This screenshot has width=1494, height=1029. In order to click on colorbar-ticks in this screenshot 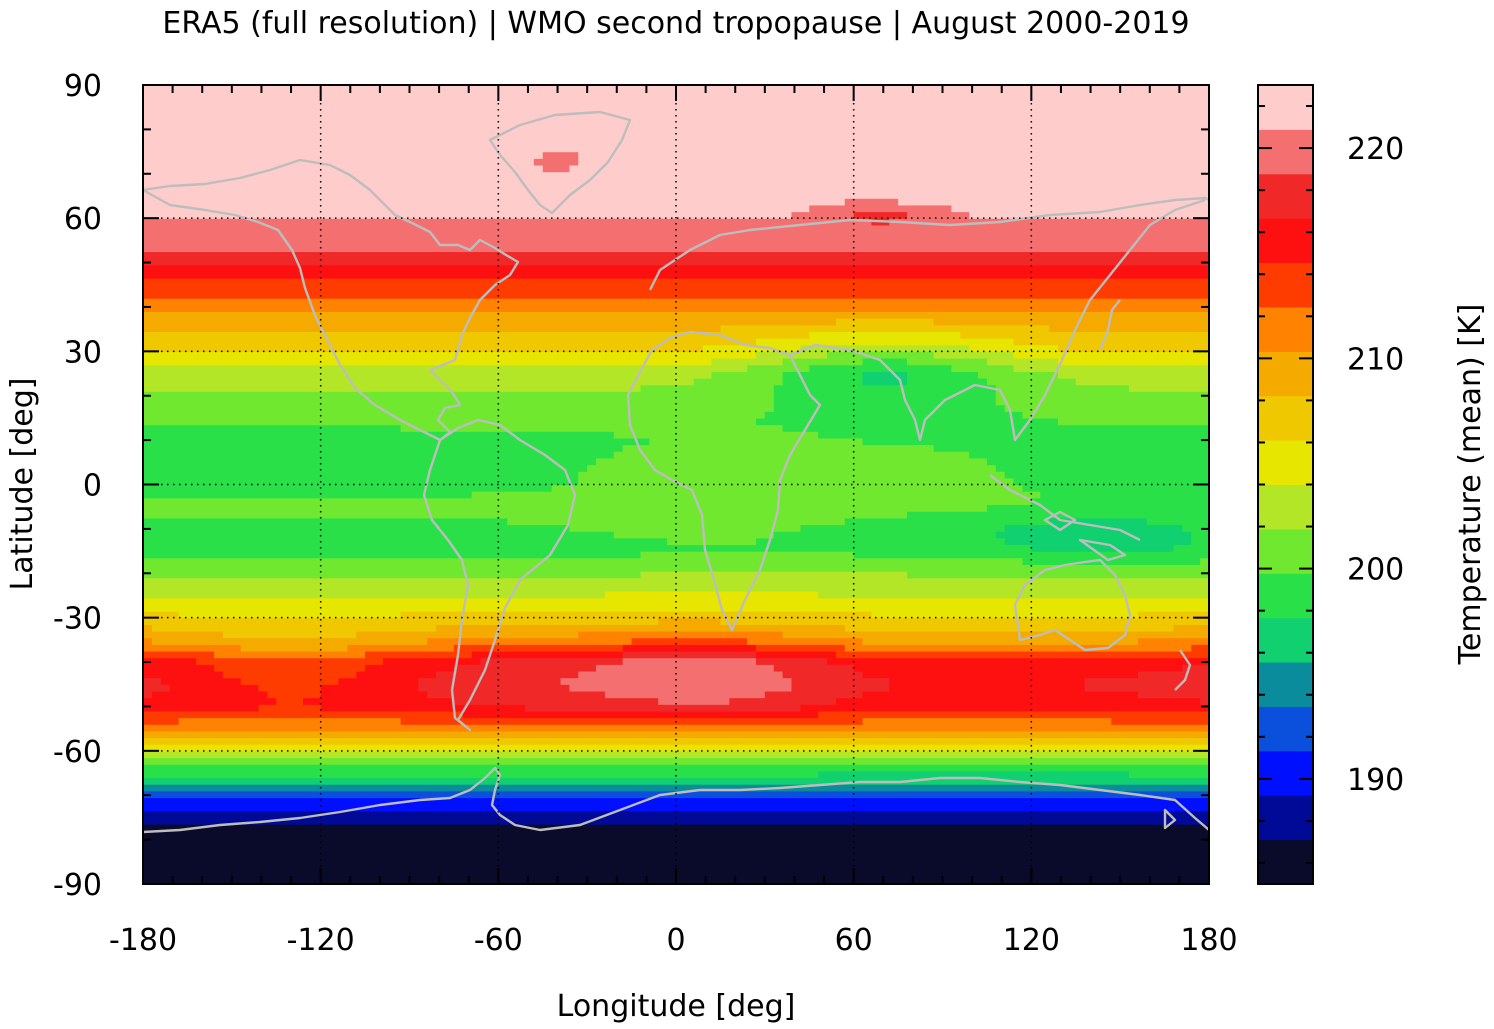, I will do `click(1285, 484)`.